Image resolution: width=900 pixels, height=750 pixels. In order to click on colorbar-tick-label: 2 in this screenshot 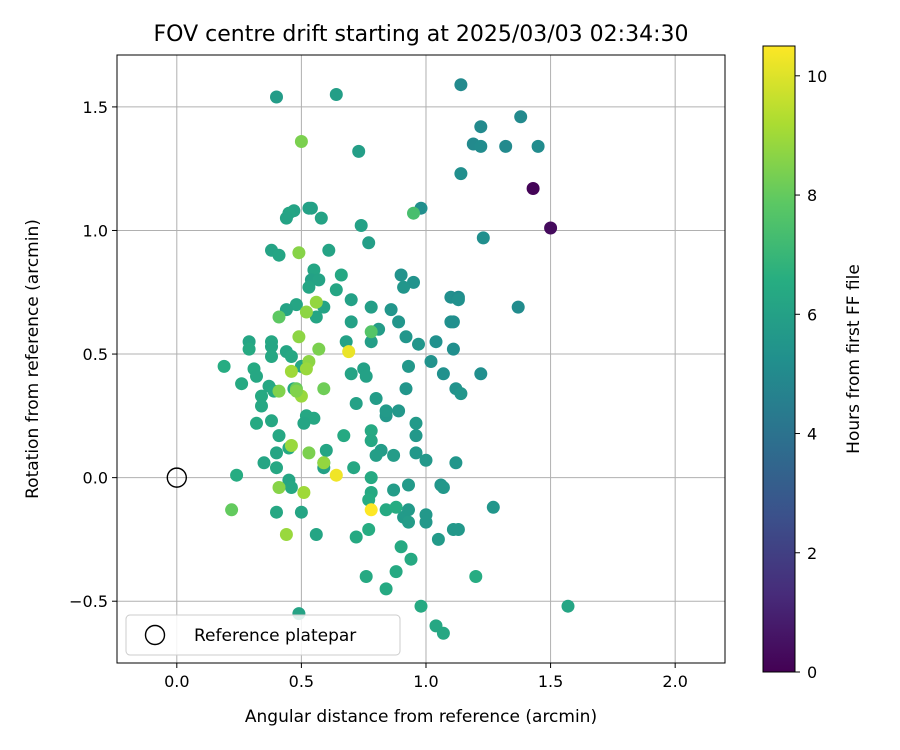, I will do `click(812, 553)`.